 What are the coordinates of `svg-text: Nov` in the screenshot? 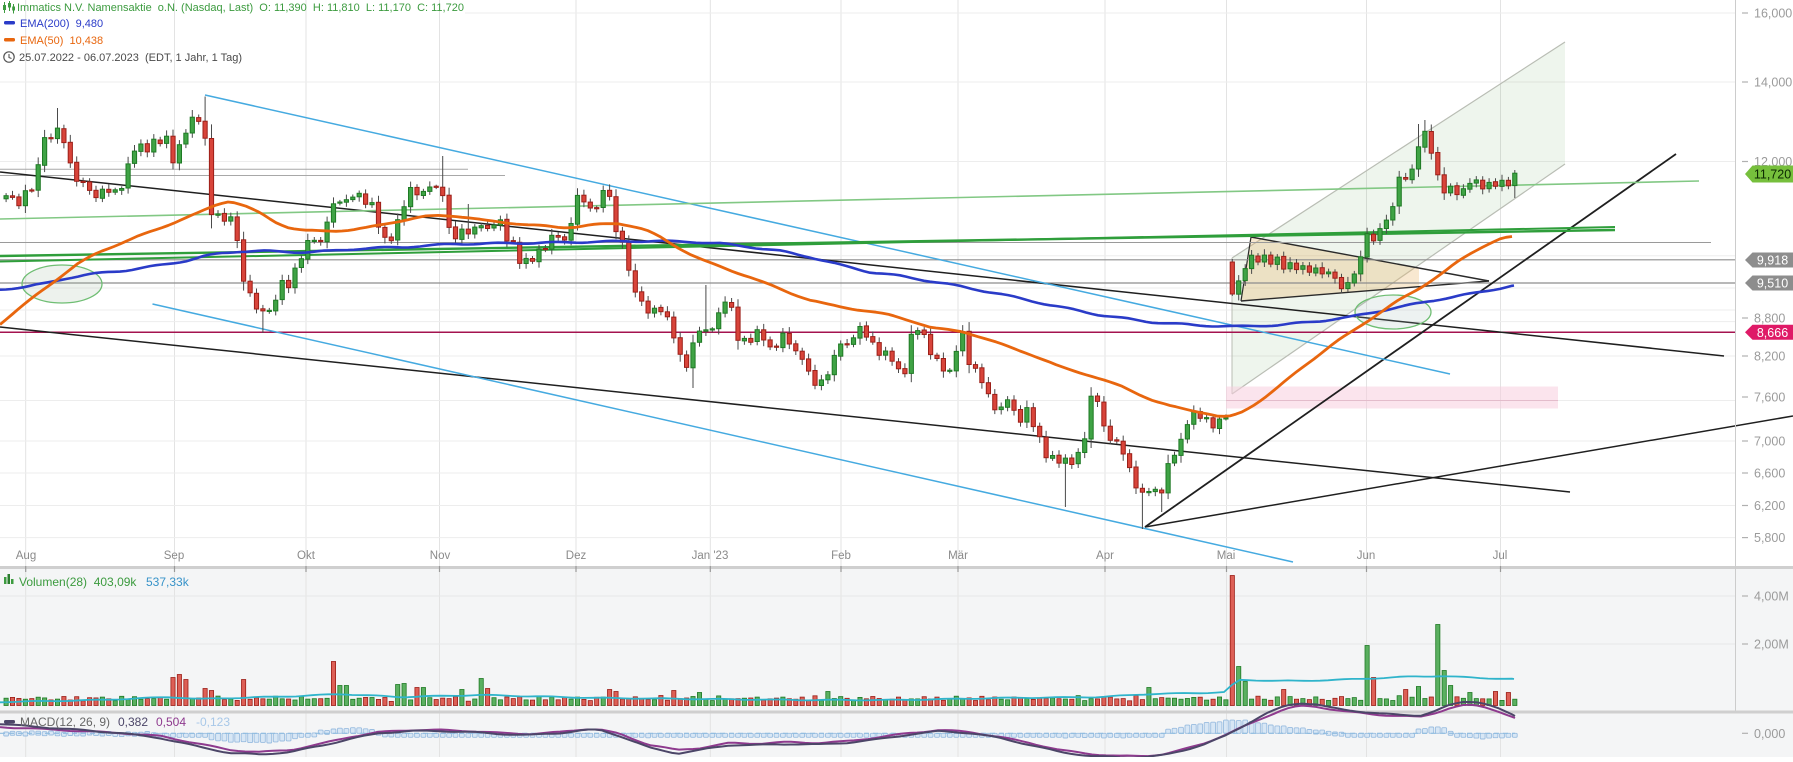 It's located at (440, 556).